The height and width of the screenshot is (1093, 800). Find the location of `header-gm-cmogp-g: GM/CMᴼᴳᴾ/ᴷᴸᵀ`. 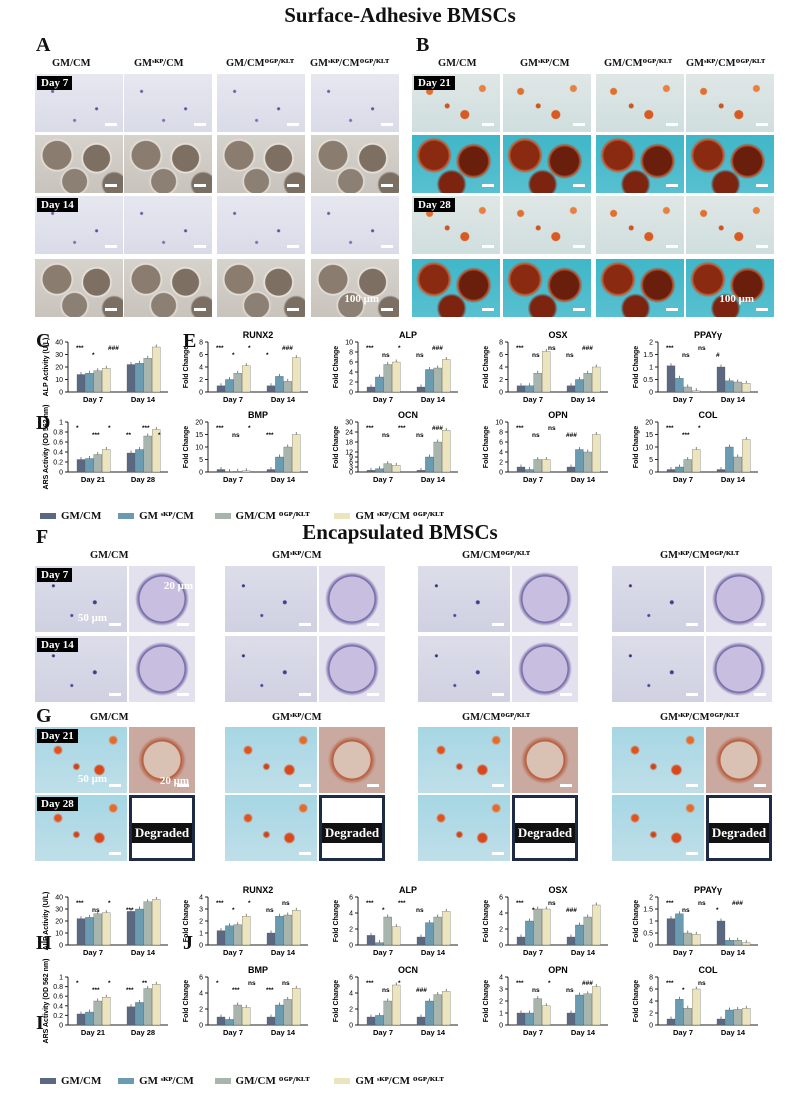

header-gm-cmogp-g: GM/CMᴼᴳᴾ/ᴷᴸᵀ is located at coordinates (496, 717).